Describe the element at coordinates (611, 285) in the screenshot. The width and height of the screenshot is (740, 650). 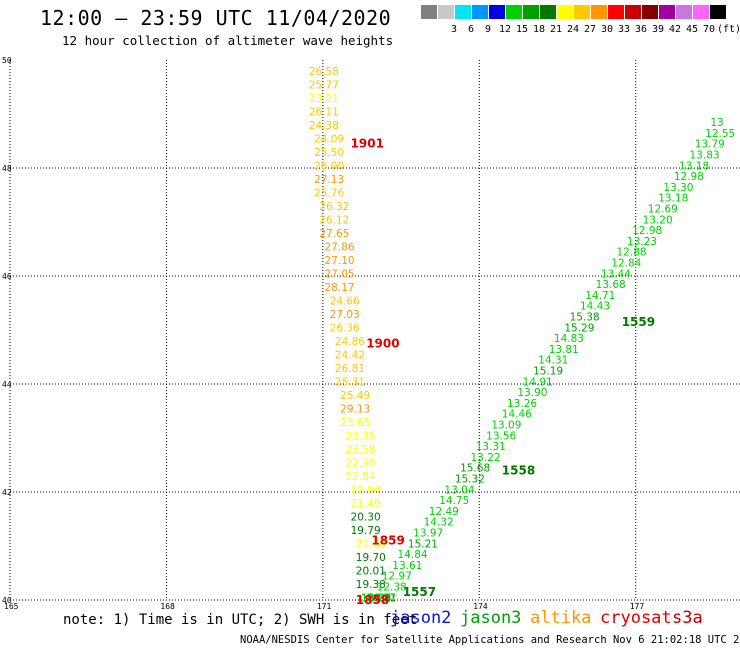
I see `swh-value-label: 13.68` at that location.